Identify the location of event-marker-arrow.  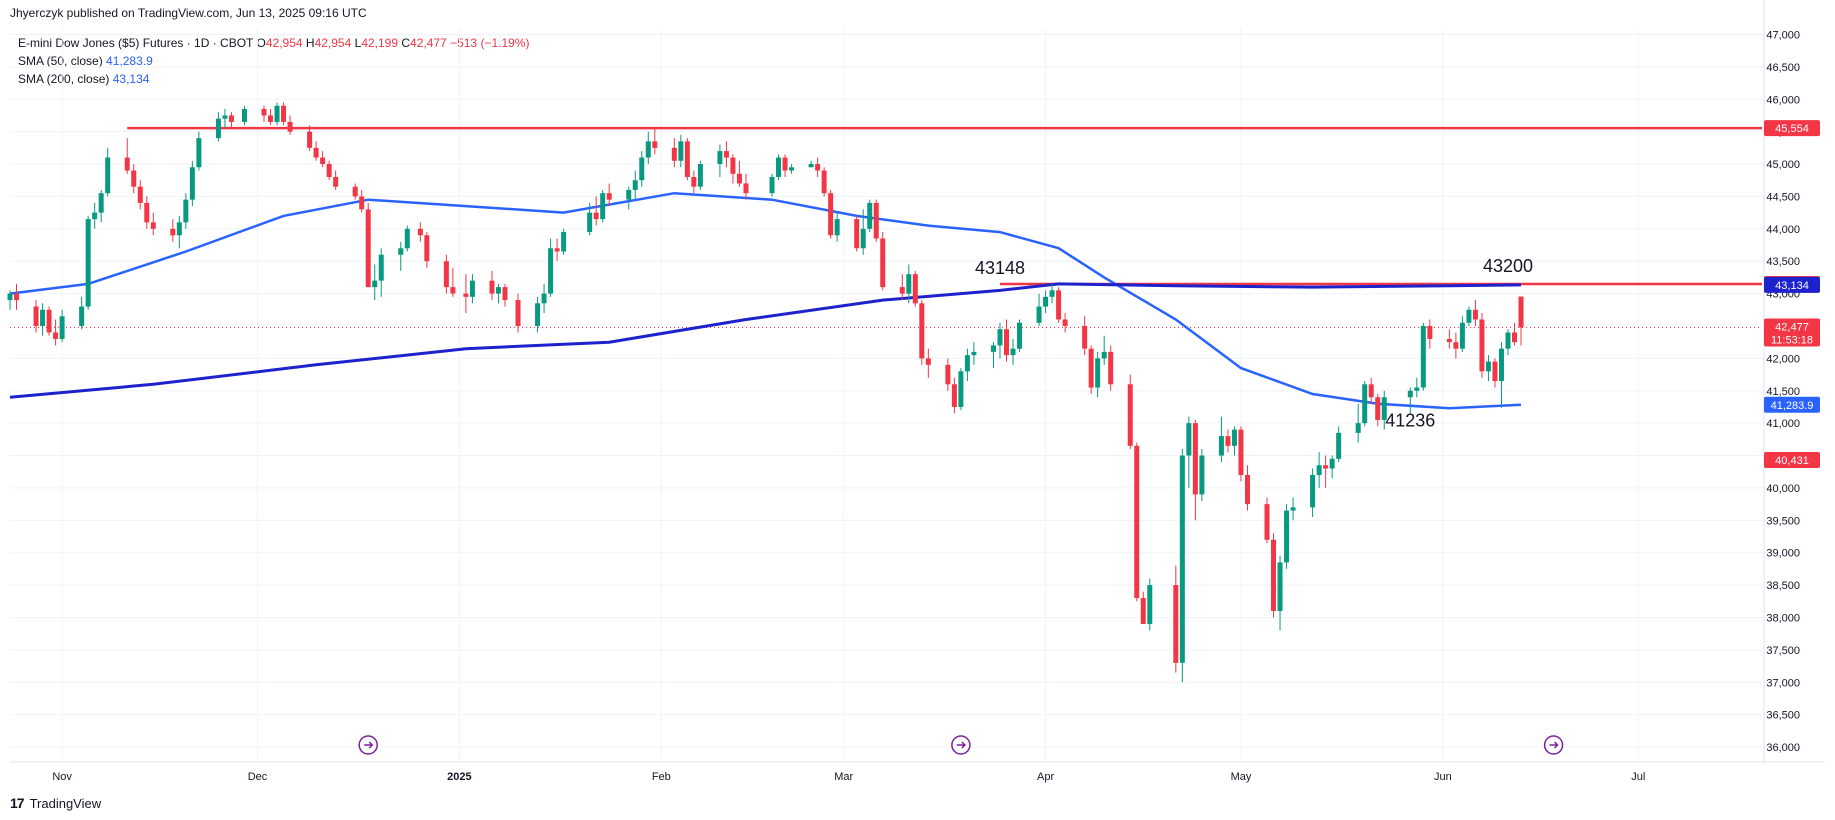
(1554, 745).